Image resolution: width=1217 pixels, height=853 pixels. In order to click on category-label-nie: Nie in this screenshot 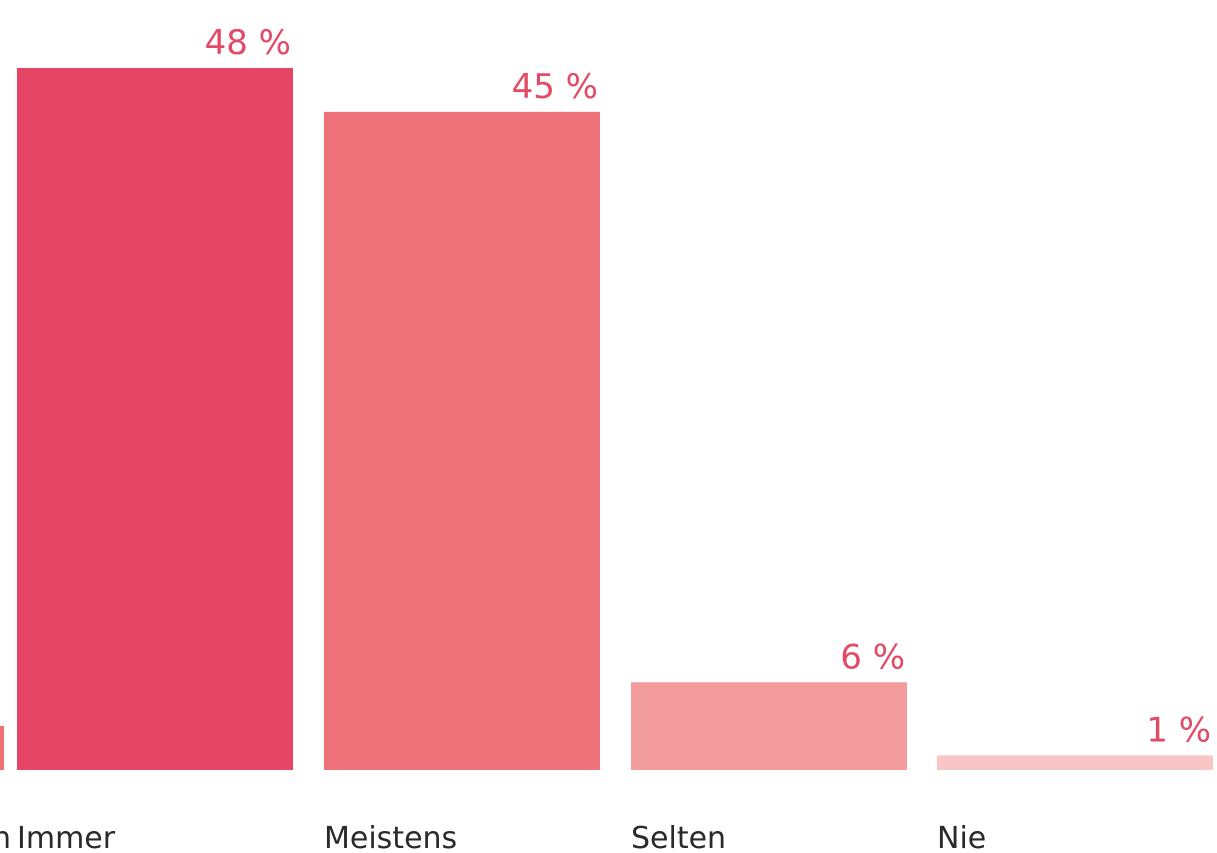, I will do `click(961, 837)`.